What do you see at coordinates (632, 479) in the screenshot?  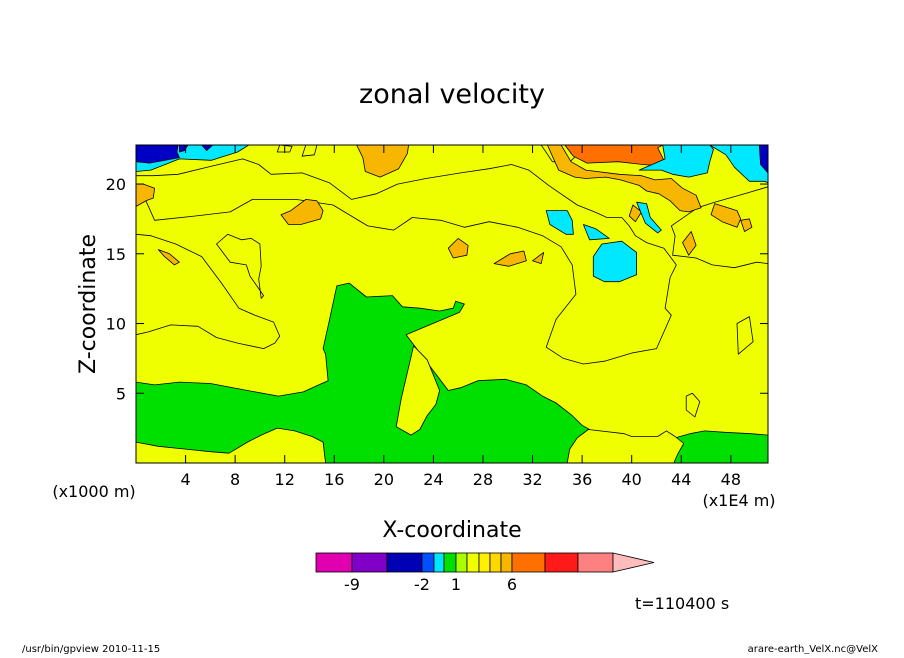 I see `x-tick-label: 40` at bounding box center [632, 479].